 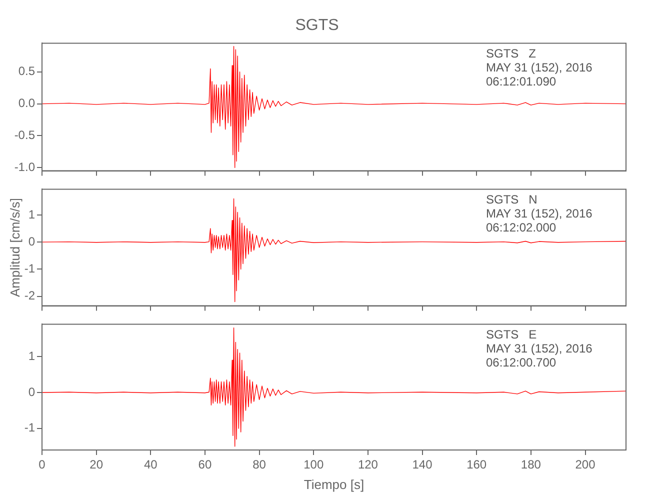 I want to click on x-tick-label: 160, so click(x=476, y=465).